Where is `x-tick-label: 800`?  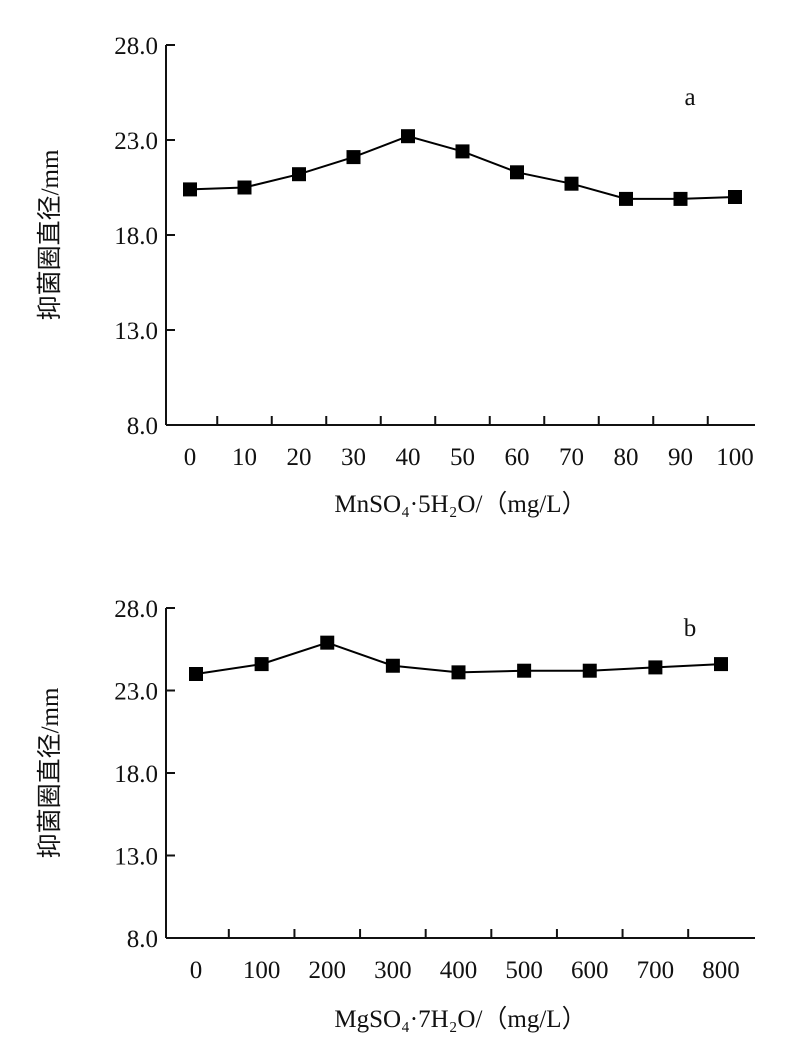
x-tick-label: 800 is located at coordinates (721, 970).